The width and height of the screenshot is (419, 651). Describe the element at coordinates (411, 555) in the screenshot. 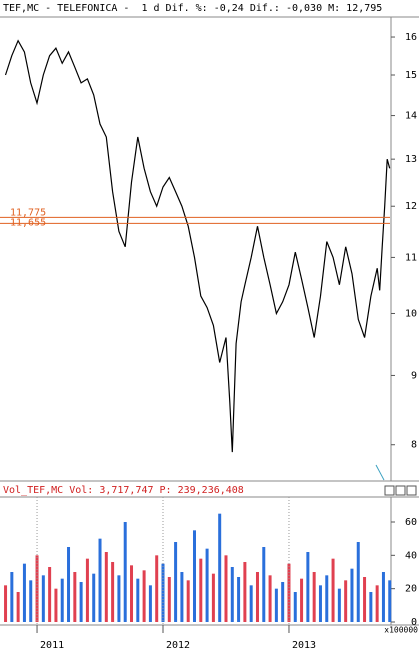

I see `y-tick-label: 40` at that location.